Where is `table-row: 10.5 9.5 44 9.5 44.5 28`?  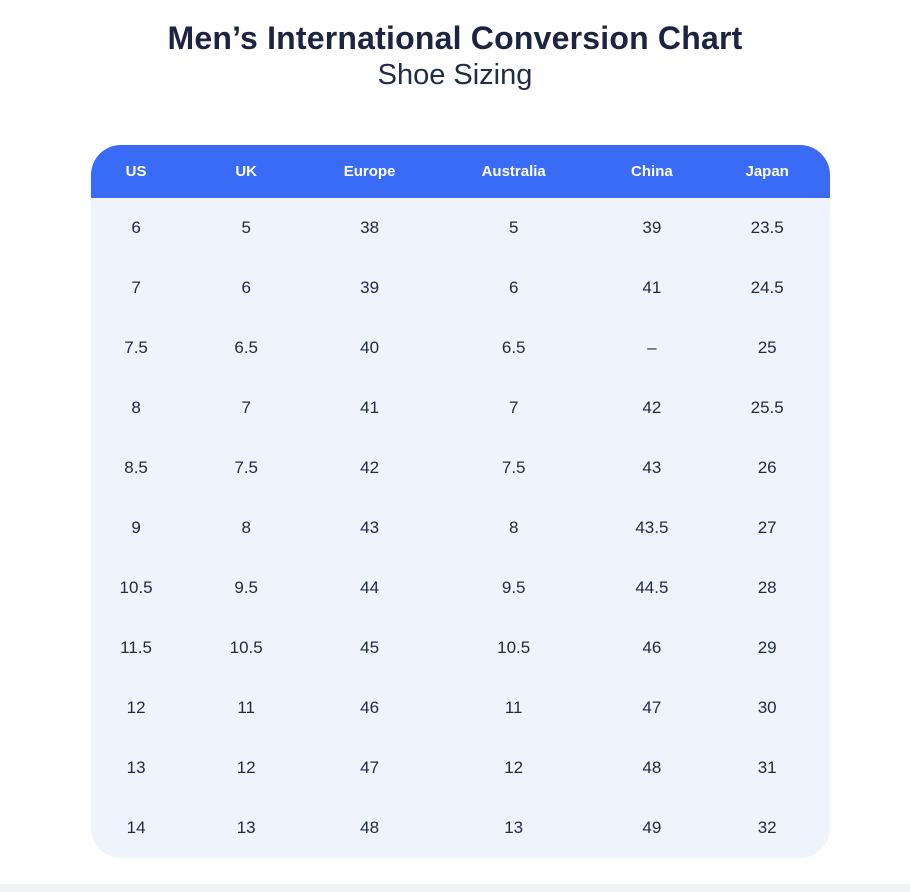
table-row: 10.5 9.5 44 9.5 44.5 28 is located at coordinates (460, 588).